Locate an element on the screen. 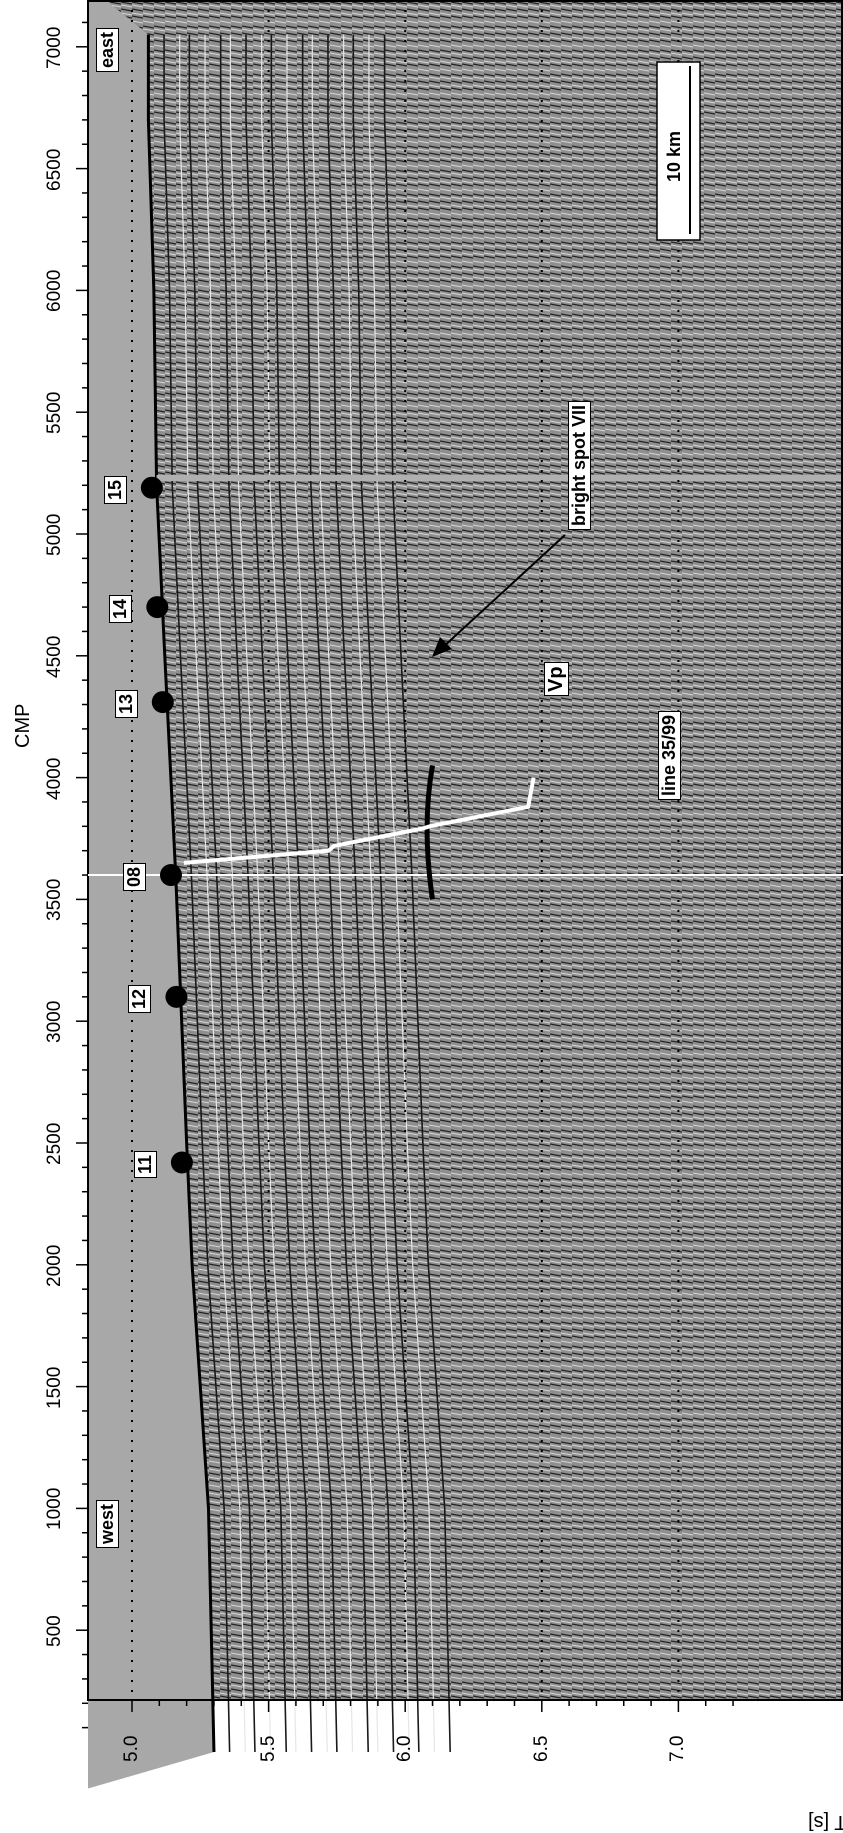  east-label: east is located at coordinates (107, 49).